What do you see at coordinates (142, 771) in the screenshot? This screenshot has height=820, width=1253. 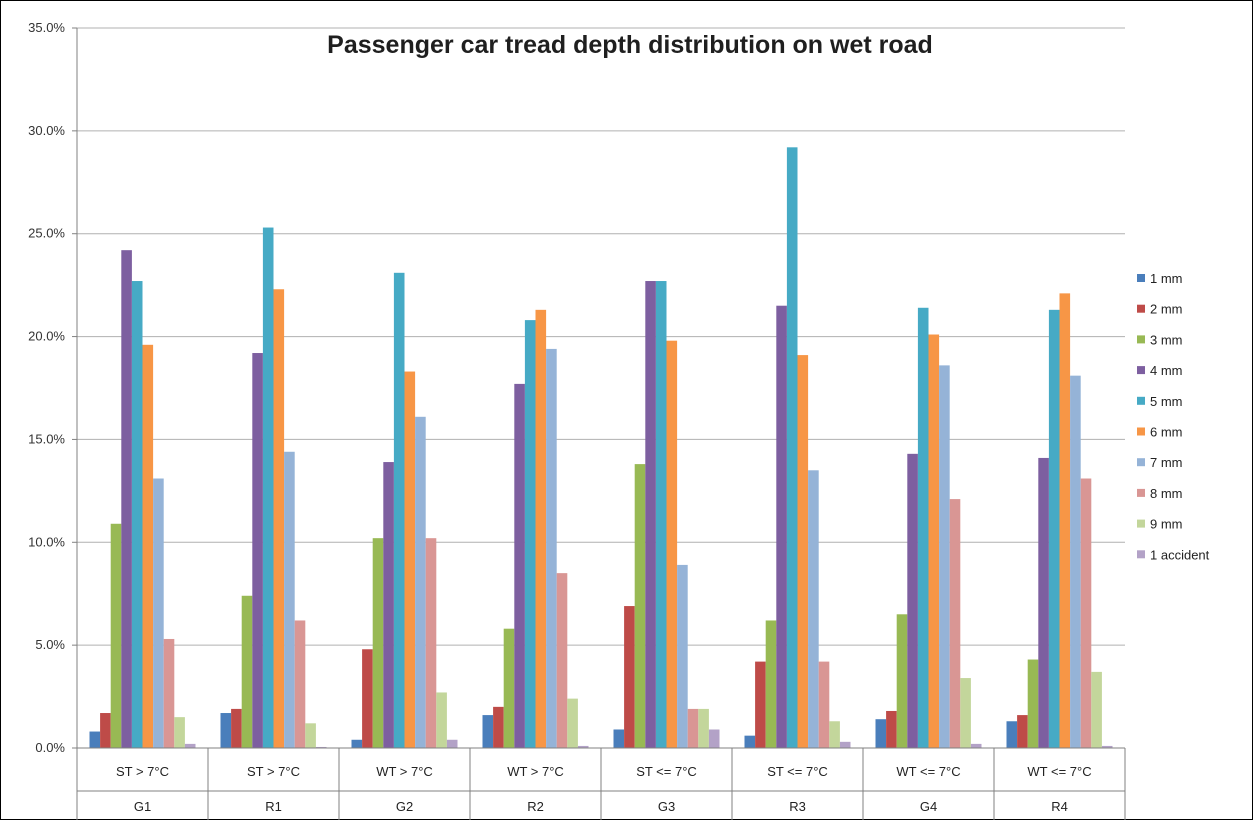 I see `x-condition-label: ST > 7°C` at bounding box center [142, 771].